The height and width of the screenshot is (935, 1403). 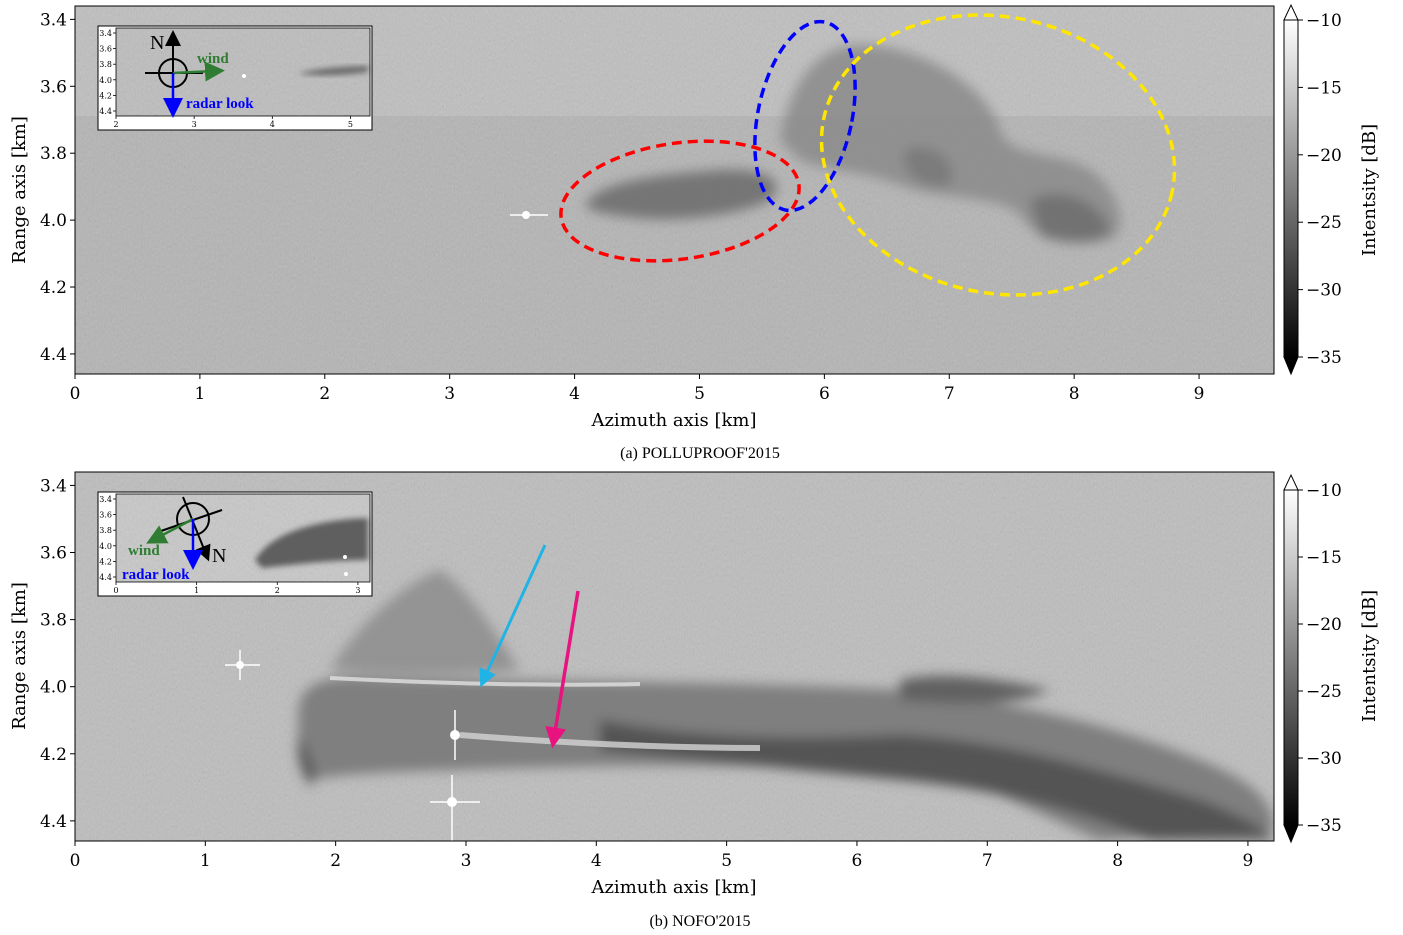 I want to click on inset-xtick-label: 4, so click(x=272, y=124).